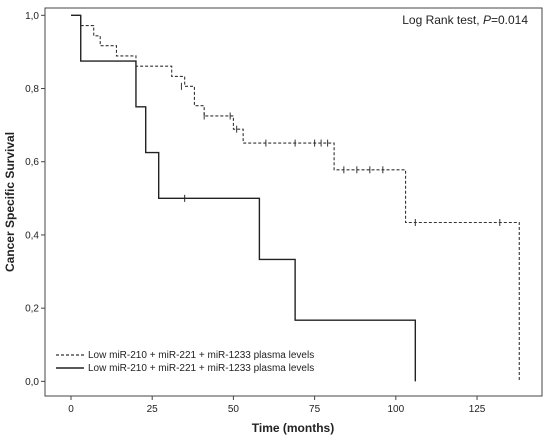  Describe the element at coordinates (153, 409) in the screenshot. I see `x-tick-label: 25` at that location.